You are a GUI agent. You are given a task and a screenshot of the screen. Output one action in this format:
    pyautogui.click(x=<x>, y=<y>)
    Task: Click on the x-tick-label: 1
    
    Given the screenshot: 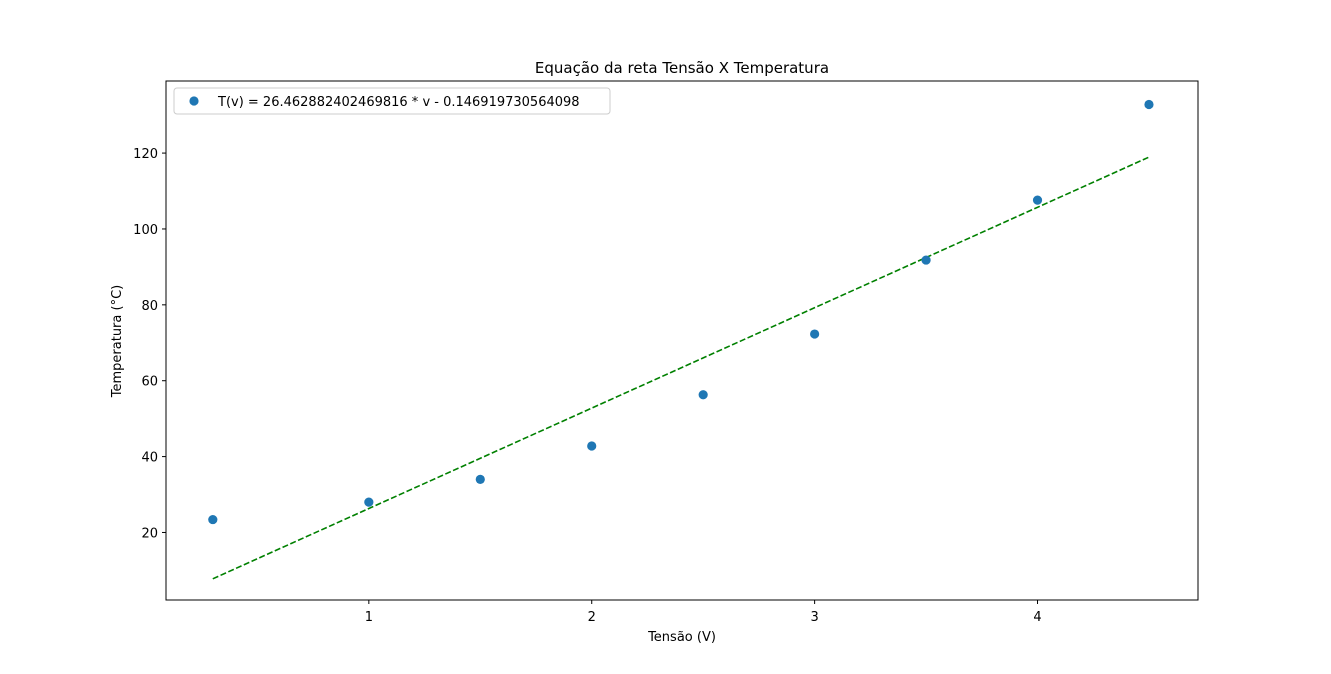 What is the action you would take?
    pyautogui.click(x=369, y=617)
    